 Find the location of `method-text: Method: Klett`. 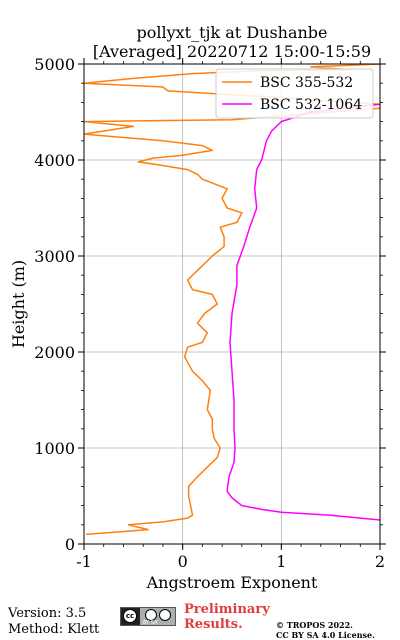

method-text: Method: Klett is located at coordinates (54, 629).